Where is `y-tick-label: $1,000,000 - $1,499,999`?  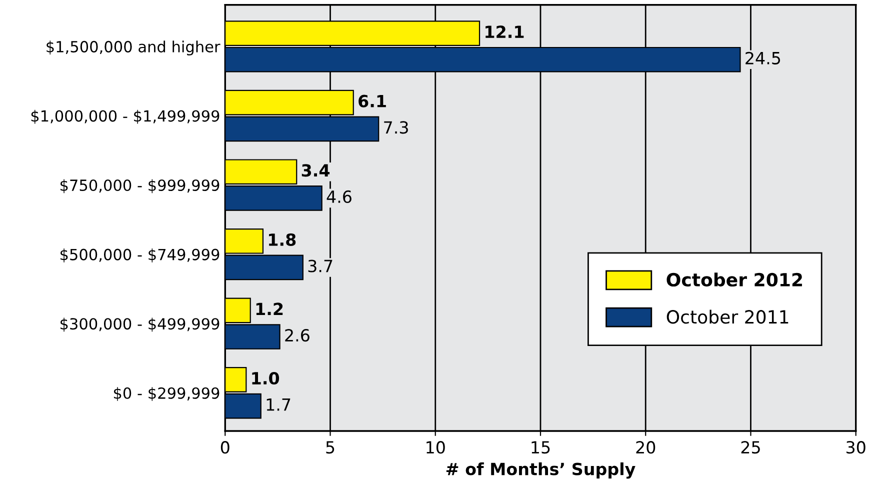
y-tick-label: $1,000,000 - $1,499,999 is located at coordinates (125, 117).